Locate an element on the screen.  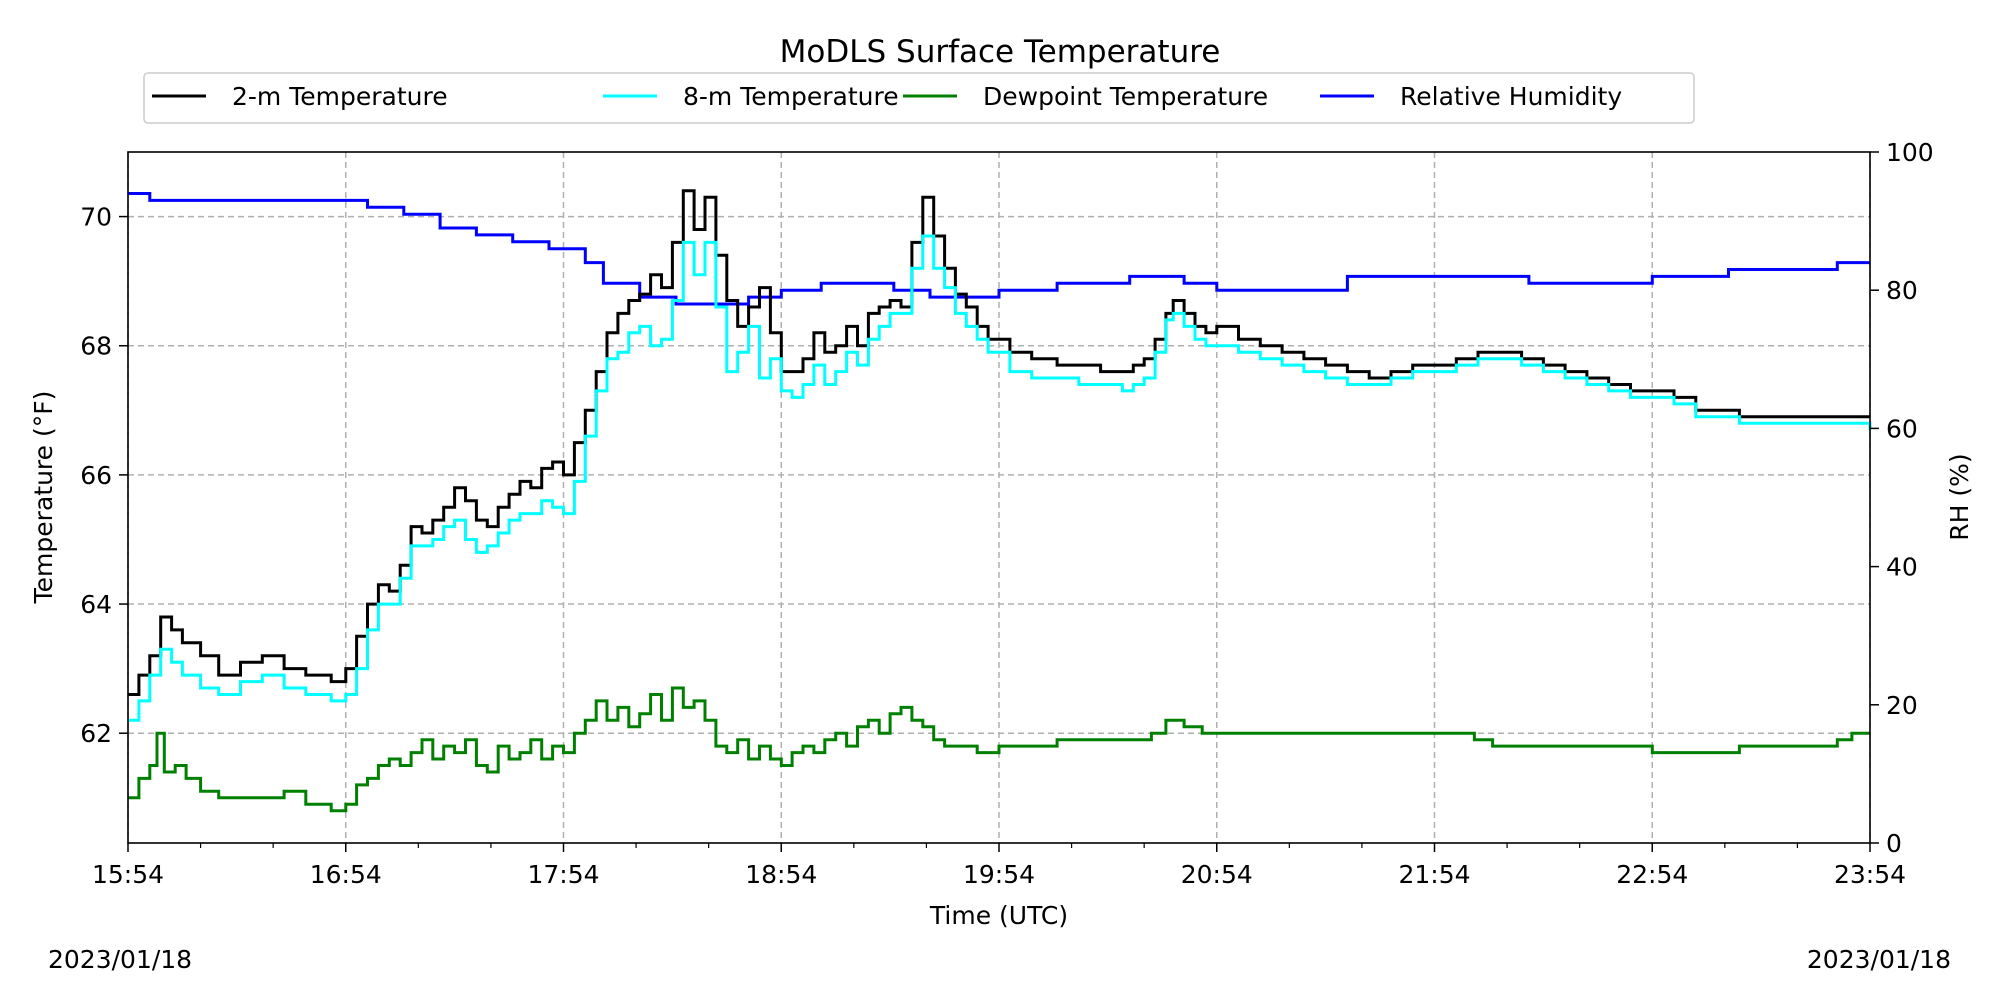
chart-title: MoDLS Surface Temperature is located at coordinates (1000, 52).